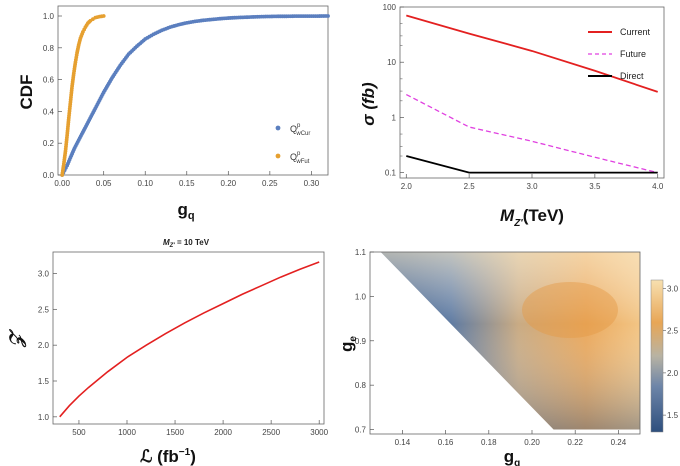 The height and width of the screenshot is (466, 680). What do you see at coordinates (595, 186) in the screenshot?
I see `x-tick-label: 3.5` at bounding box center [595, 186].